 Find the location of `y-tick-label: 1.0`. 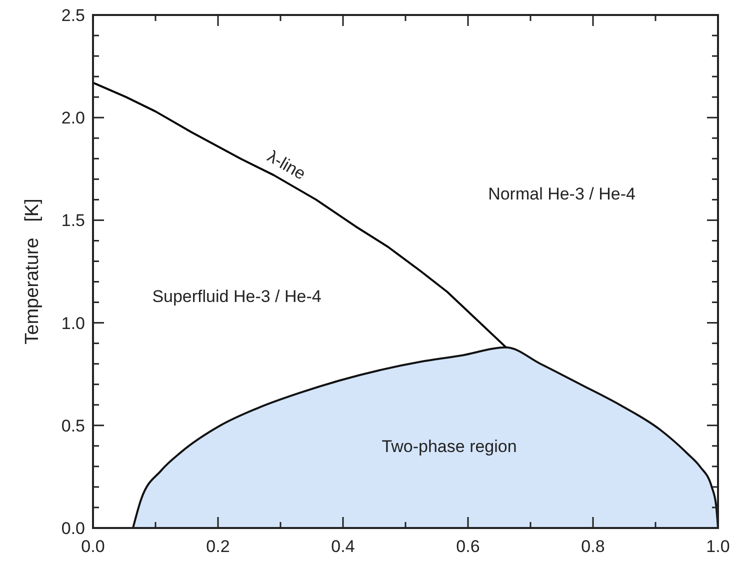

y-tick-label: 1.0 is located at coordinates (73, 323).